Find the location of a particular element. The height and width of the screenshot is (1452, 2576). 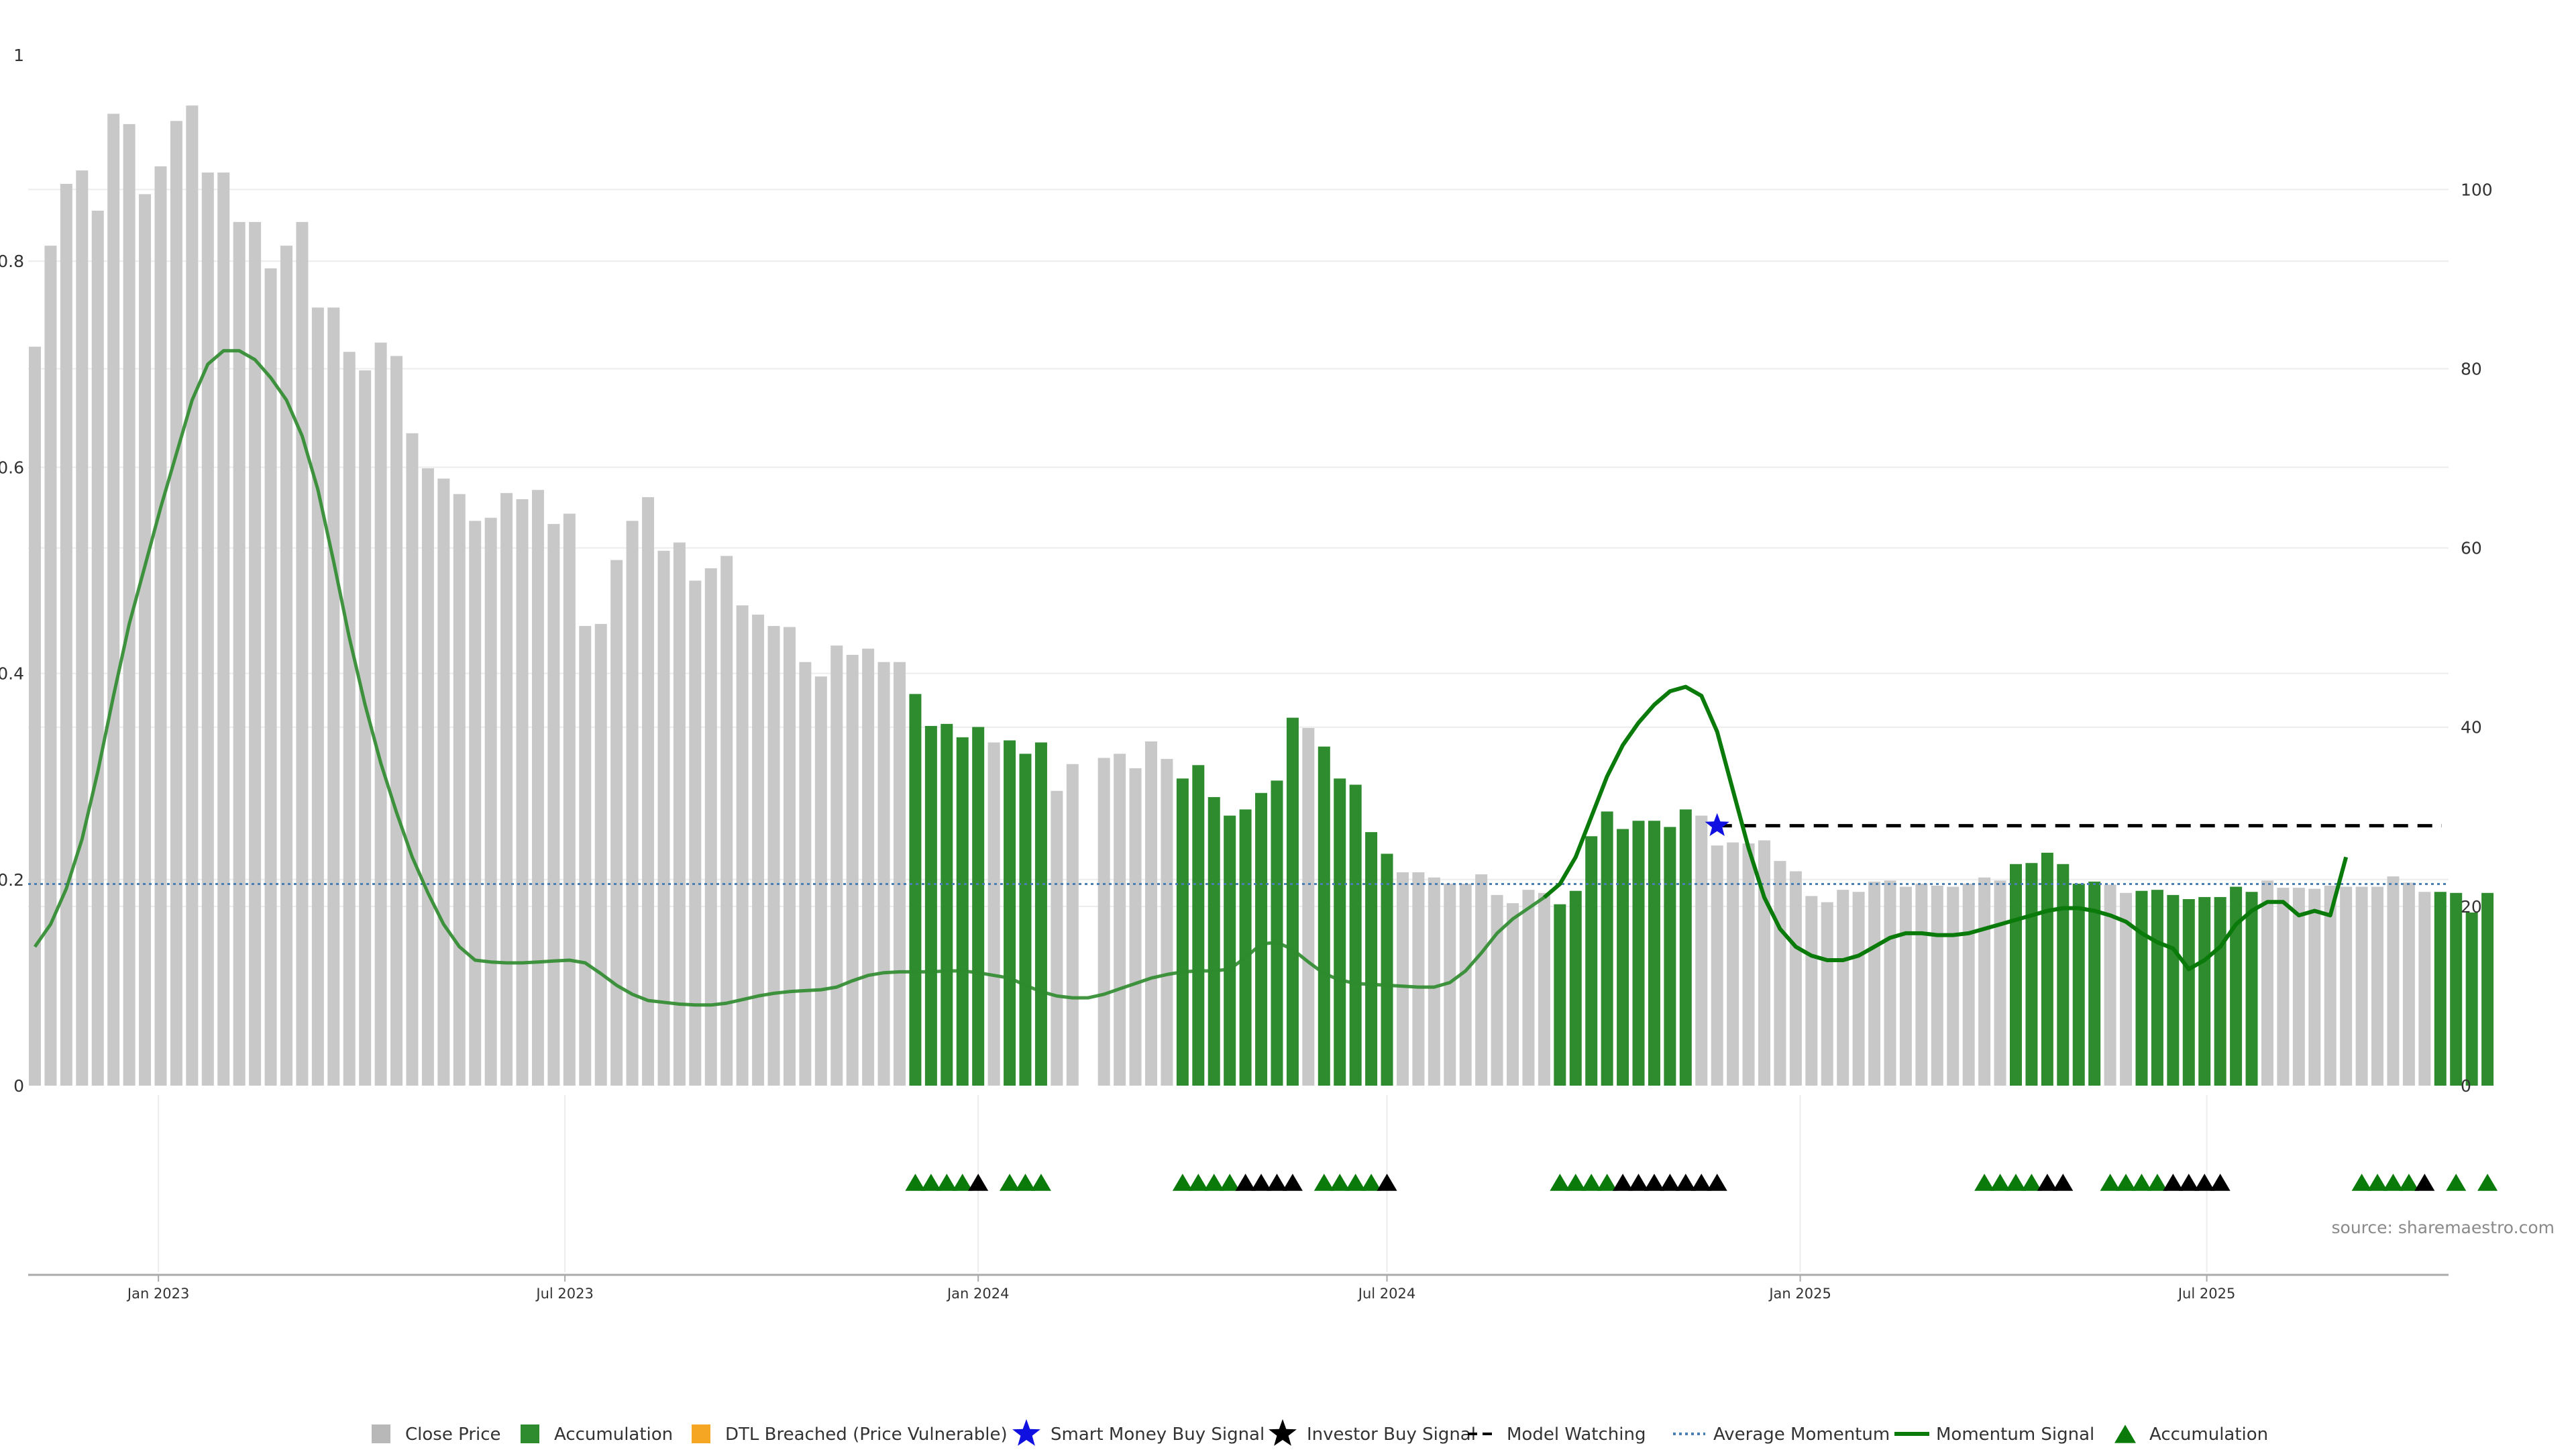

left-axis-tick-label: 0.8 is located at coordinates (12, 261).